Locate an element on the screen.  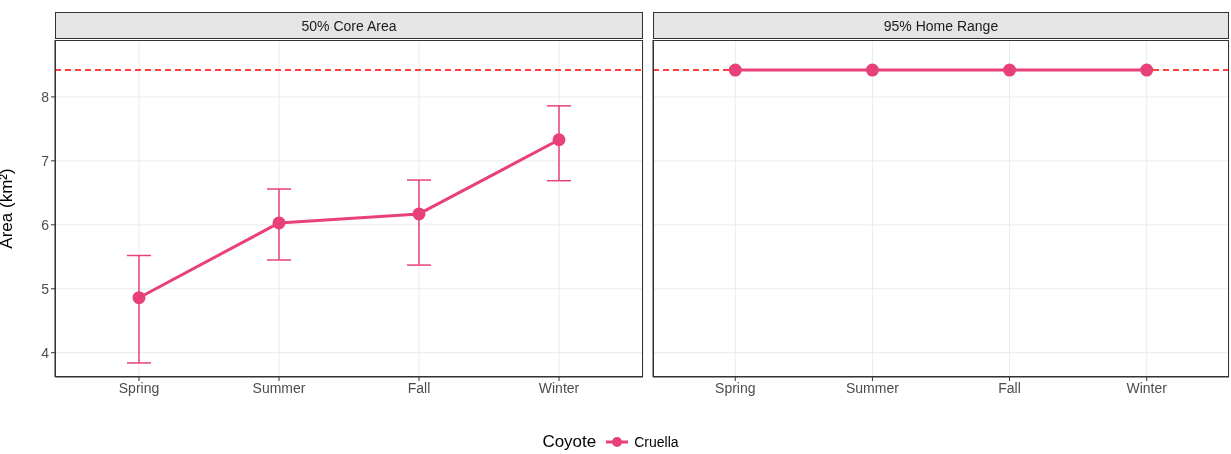
legend-label: Cruella is located at coordinates (656, 442).